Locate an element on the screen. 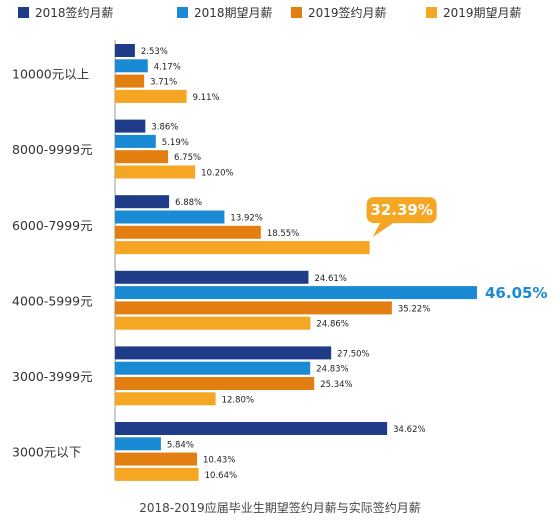 This screenshot has width=553, height=524. value-label-1-1: 5.19% is located at coordinates (175, 143).